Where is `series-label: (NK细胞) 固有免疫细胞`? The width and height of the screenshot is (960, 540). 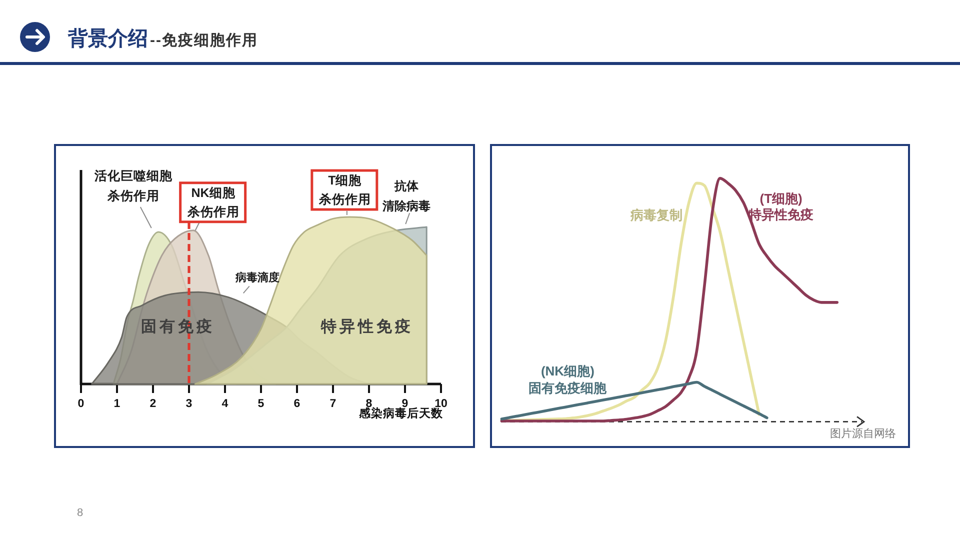 series-label: (NK细胞) 固有免疫细胞 is located at coordinates (567, 379).